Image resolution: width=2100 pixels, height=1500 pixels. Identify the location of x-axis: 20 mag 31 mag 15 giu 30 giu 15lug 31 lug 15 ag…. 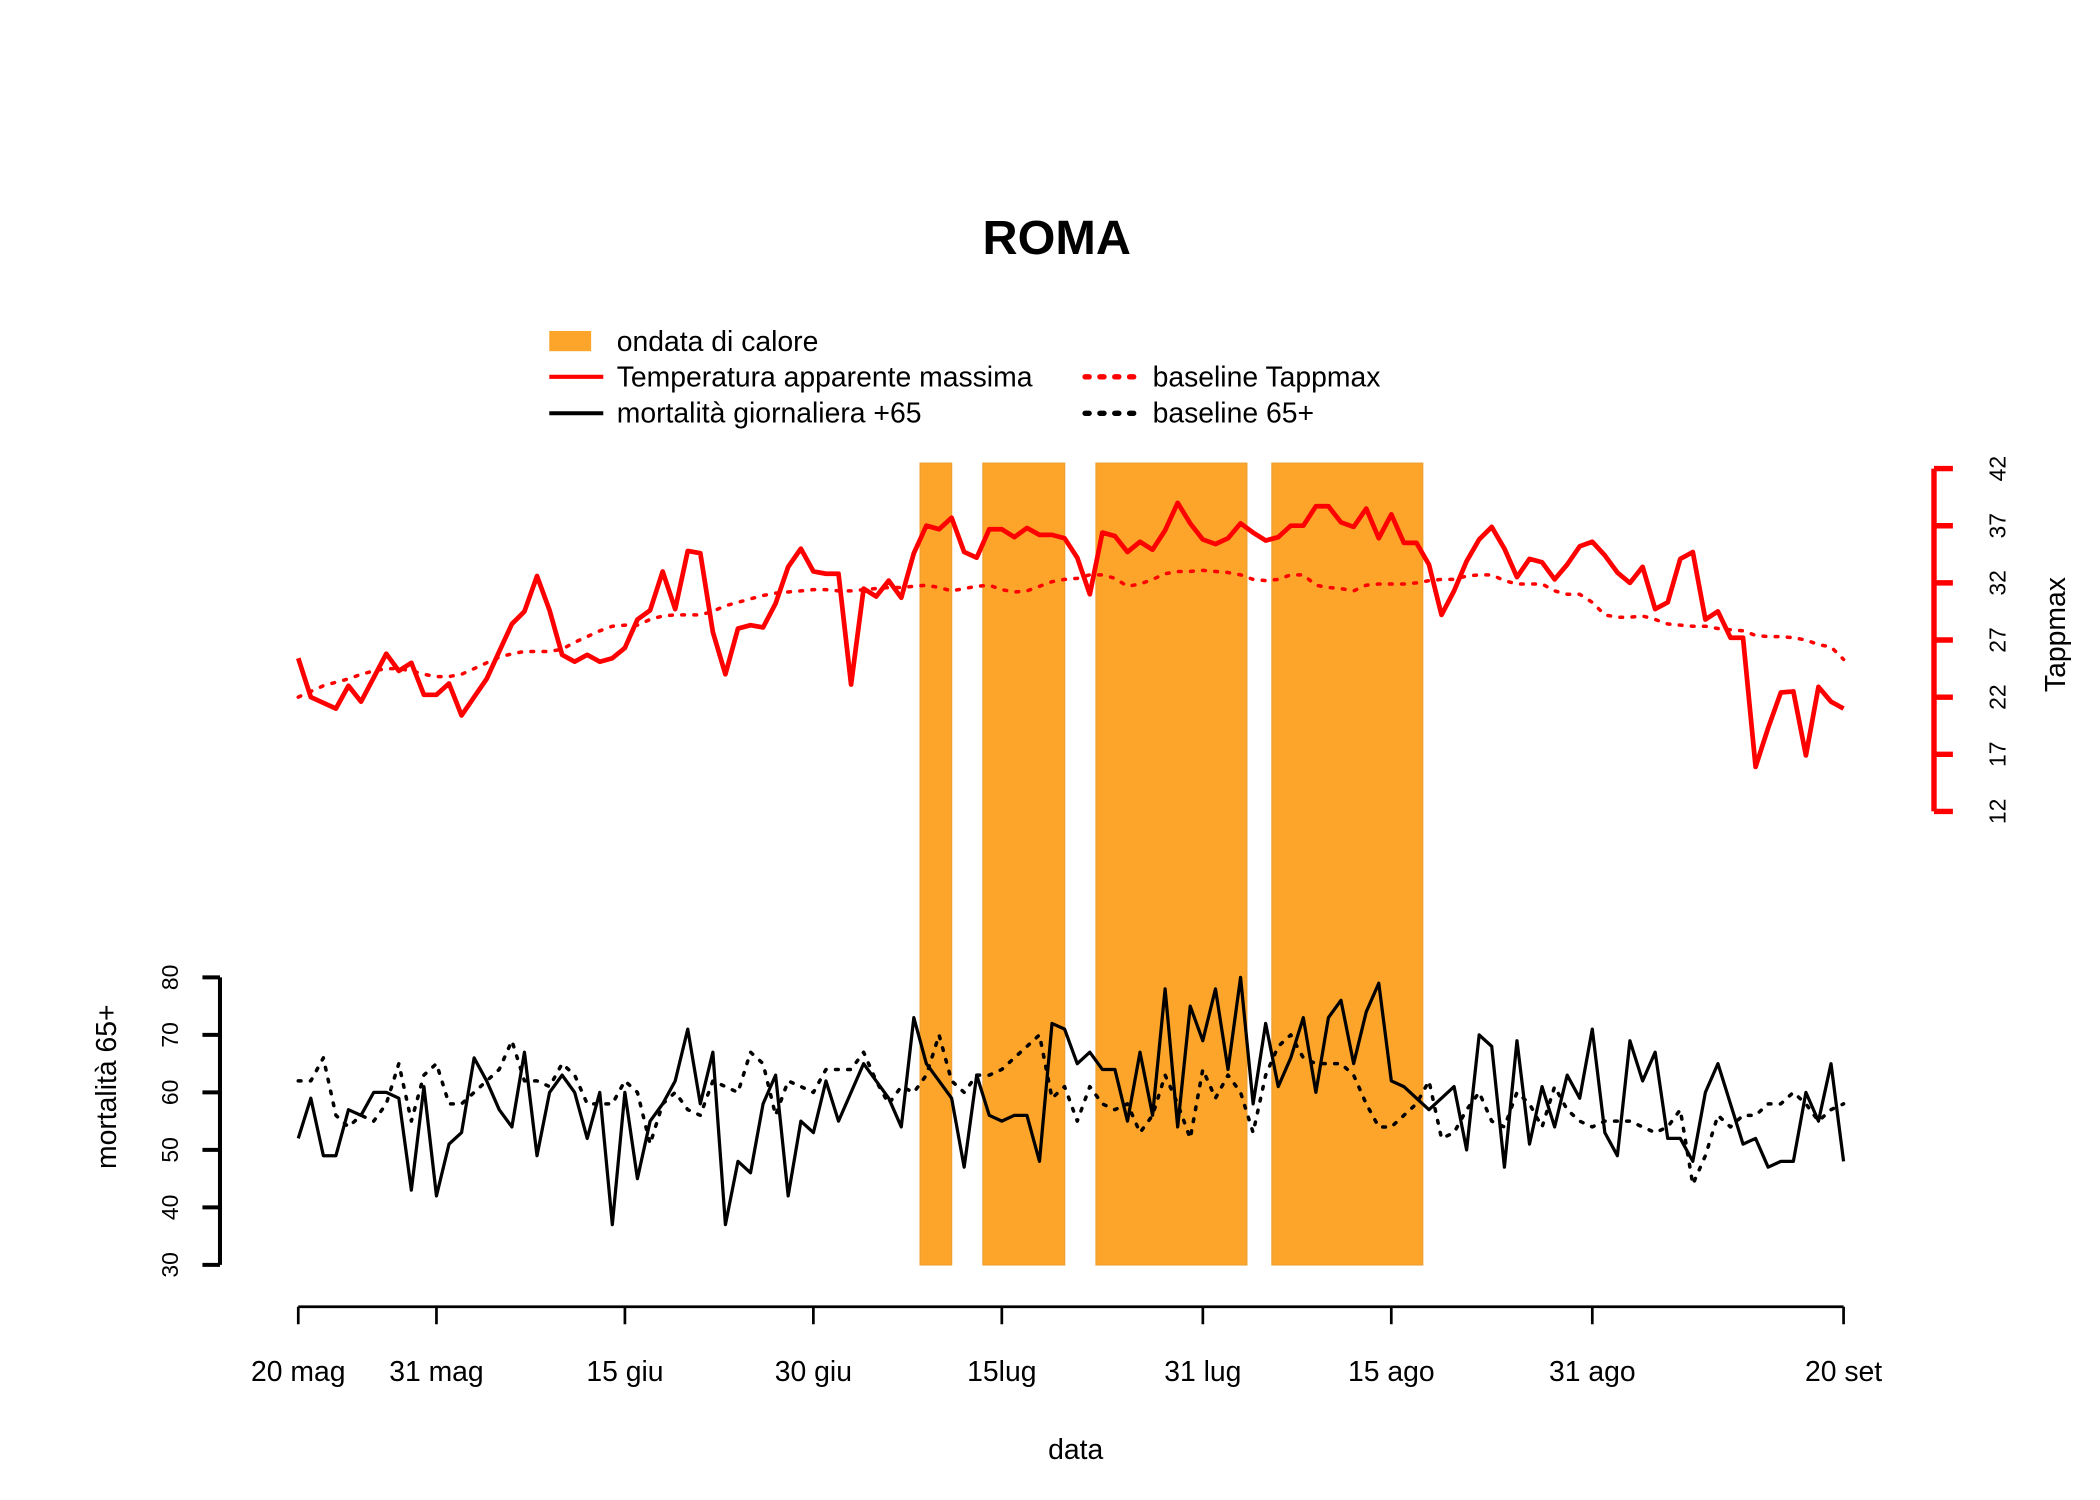
(1066, 1346).